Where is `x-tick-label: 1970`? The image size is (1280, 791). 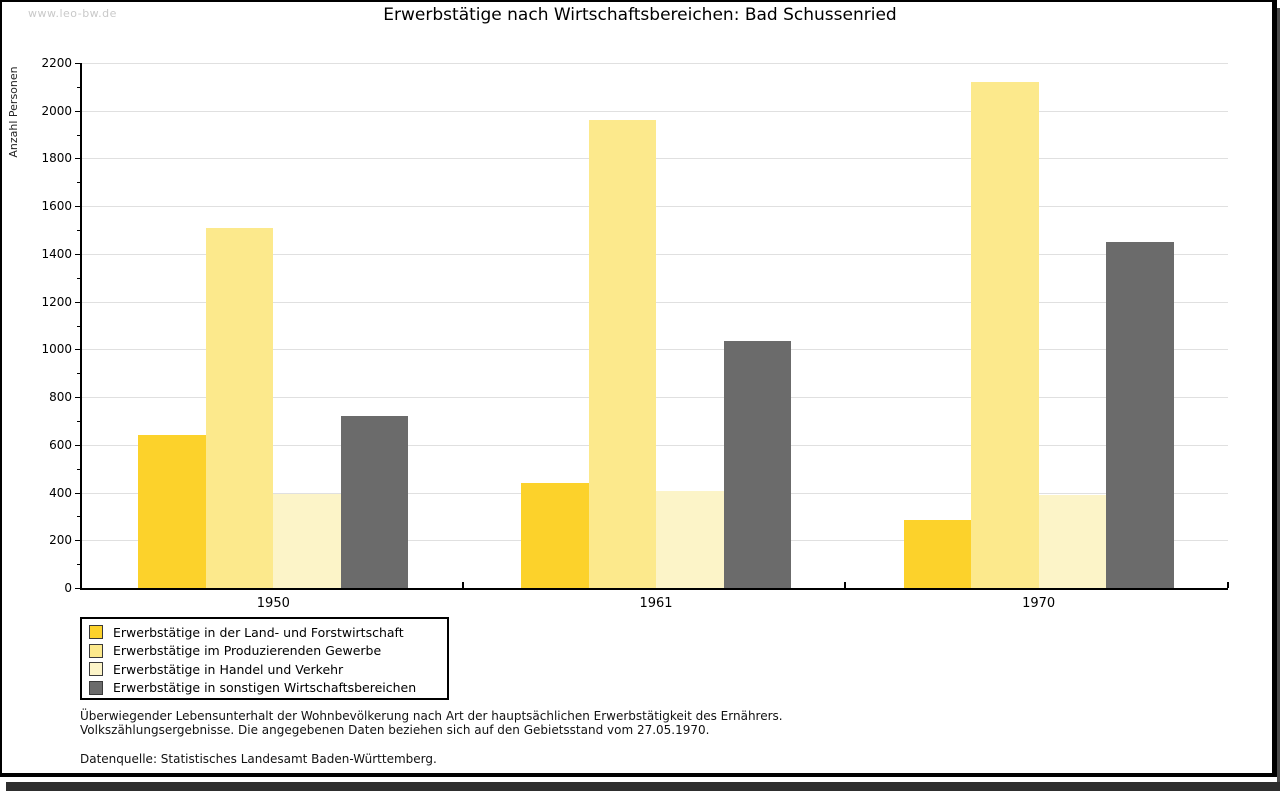 x-tick-label: 1970 is located at coordinates (1039, 603).